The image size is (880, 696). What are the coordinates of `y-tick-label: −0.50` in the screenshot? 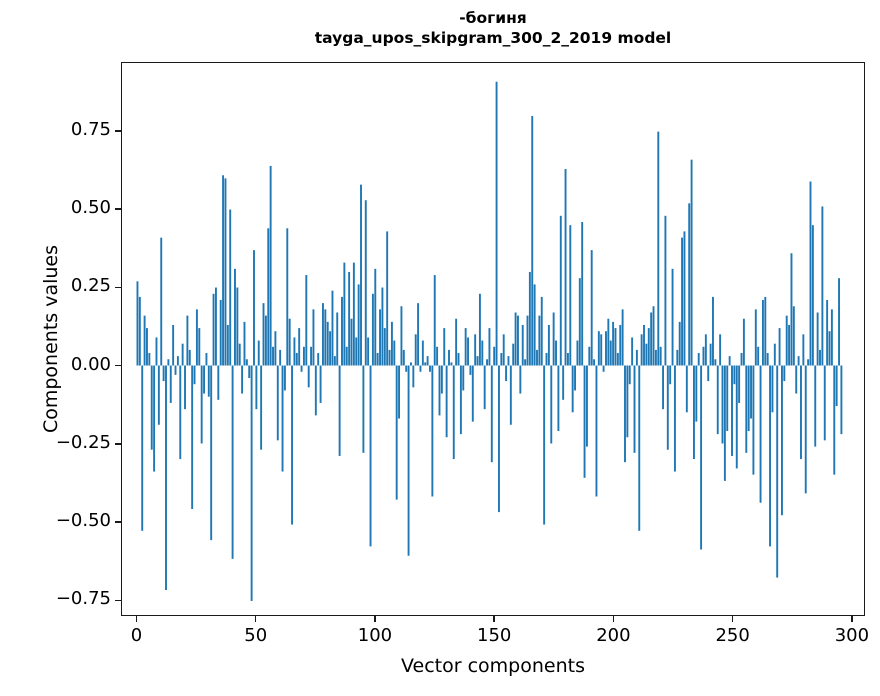 It's located at (83, 521).